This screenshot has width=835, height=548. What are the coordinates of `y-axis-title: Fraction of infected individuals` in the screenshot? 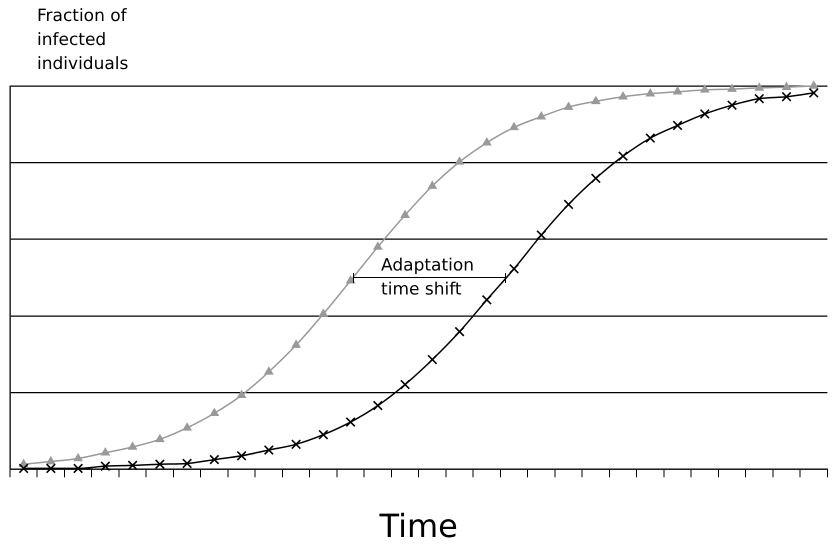 It's located at (83, 40).